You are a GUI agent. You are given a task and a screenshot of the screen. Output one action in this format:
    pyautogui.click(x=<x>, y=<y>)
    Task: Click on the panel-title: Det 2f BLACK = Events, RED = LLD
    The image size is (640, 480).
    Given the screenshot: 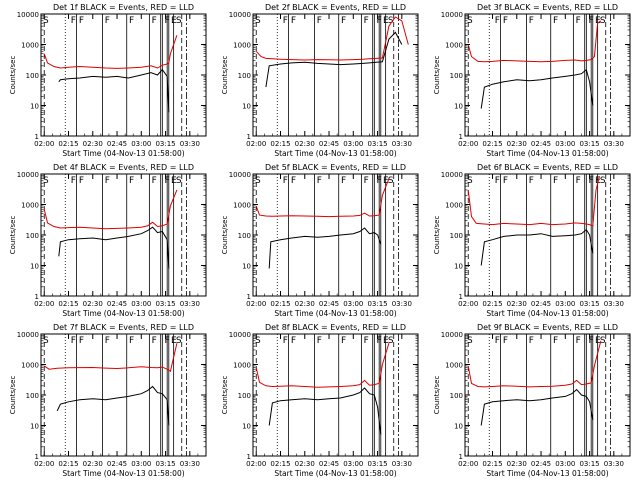 What is the action you would take?
    pyautogui.click(x=335, y=7)
    